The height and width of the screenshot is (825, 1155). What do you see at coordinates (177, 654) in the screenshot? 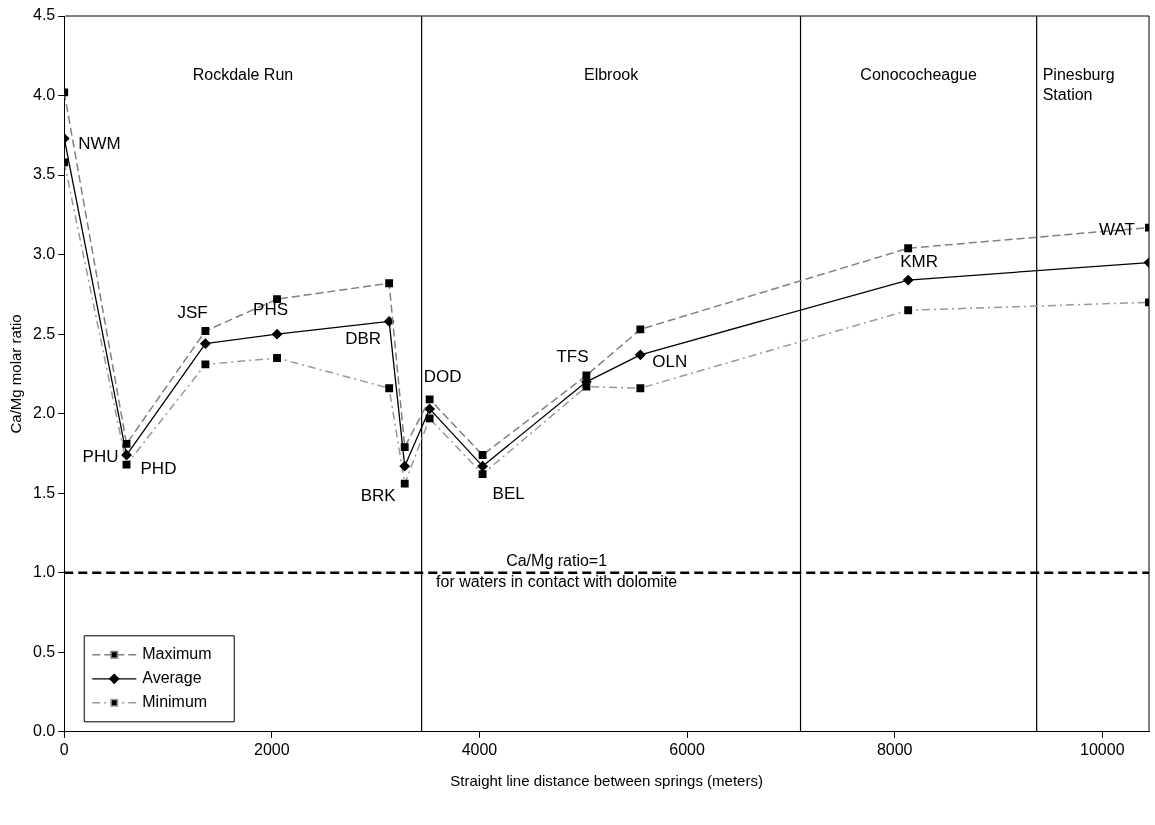
I see `legend-label: Maximum` at bounding box center [177, 654].